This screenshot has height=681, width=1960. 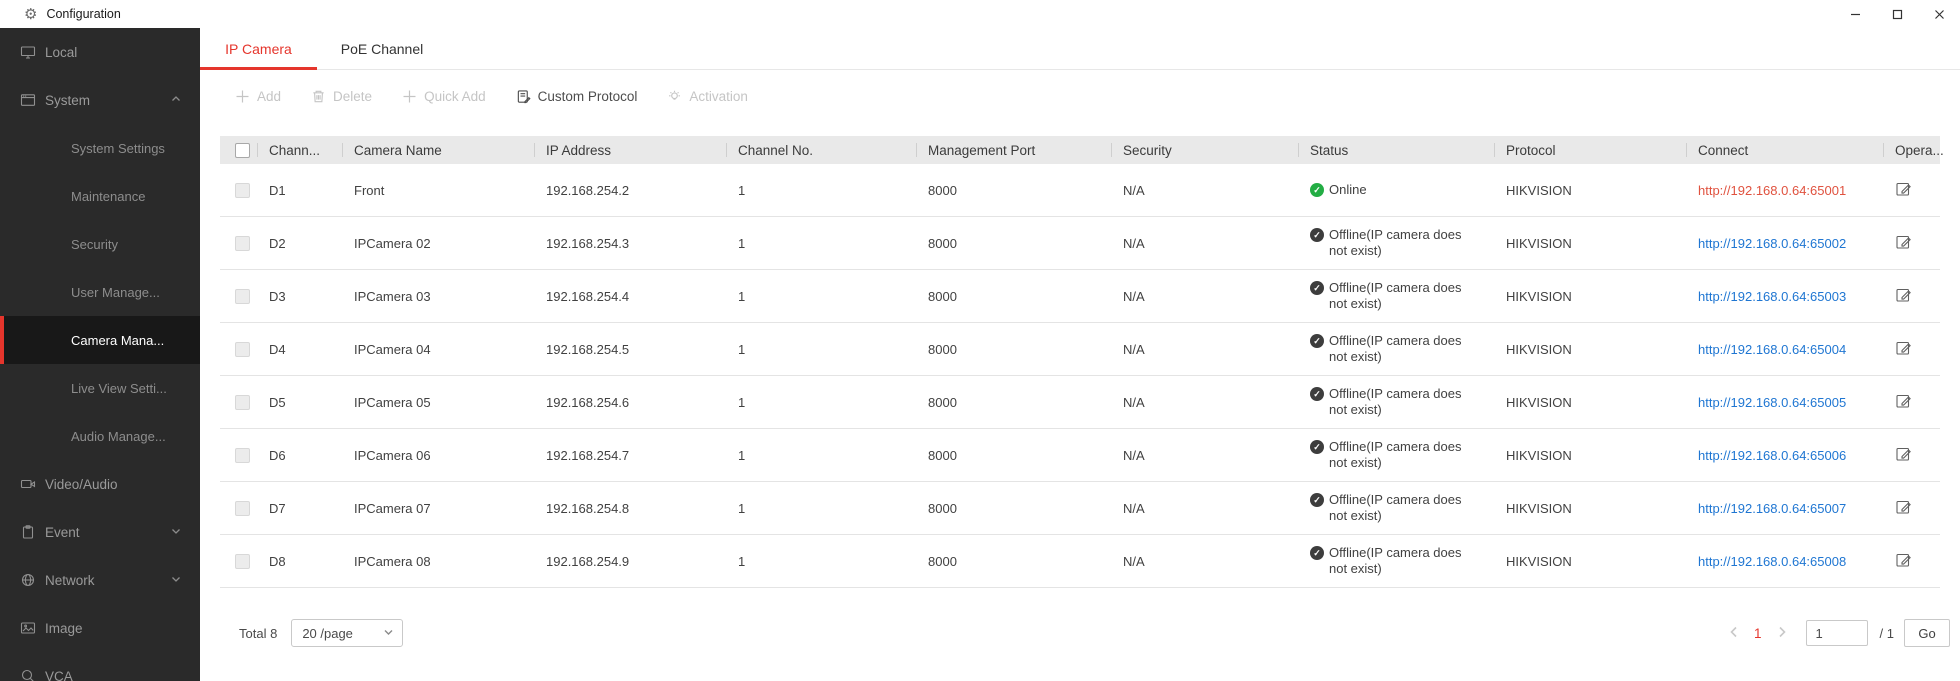 What do you see at coordinates (258, 49) in the screenshot?
I see `tab-ip-camera: IP Camera` at bounding box center [258, 49].